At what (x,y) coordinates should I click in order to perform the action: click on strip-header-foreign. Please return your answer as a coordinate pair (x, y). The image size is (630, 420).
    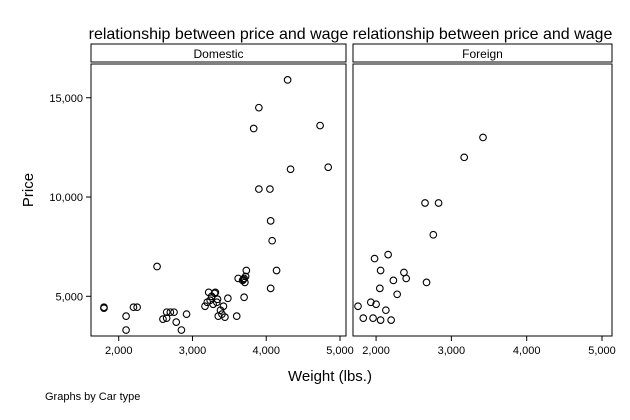
    Looking at the image, I should click on (482, 53).